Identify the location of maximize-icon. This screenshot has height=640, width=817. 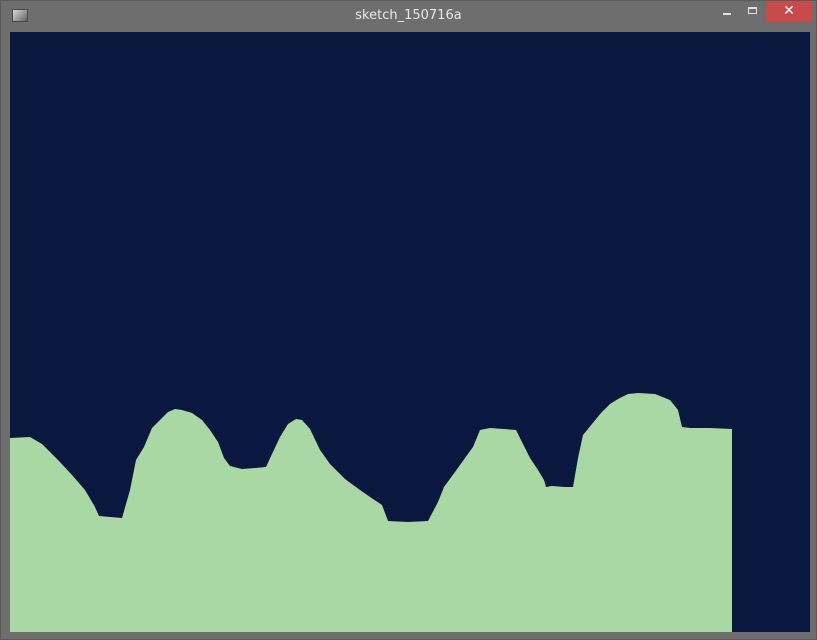
(752, 10).